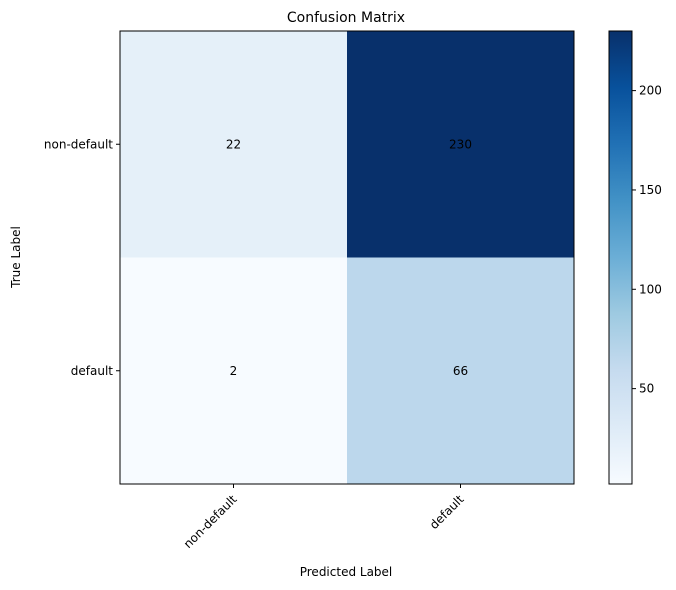 Image resolution: width=676 pixels, height=590 pixels. Describe the element at coordinates (16, 257) in the screenshot. I see `y-axis-label: True Label` at that location.